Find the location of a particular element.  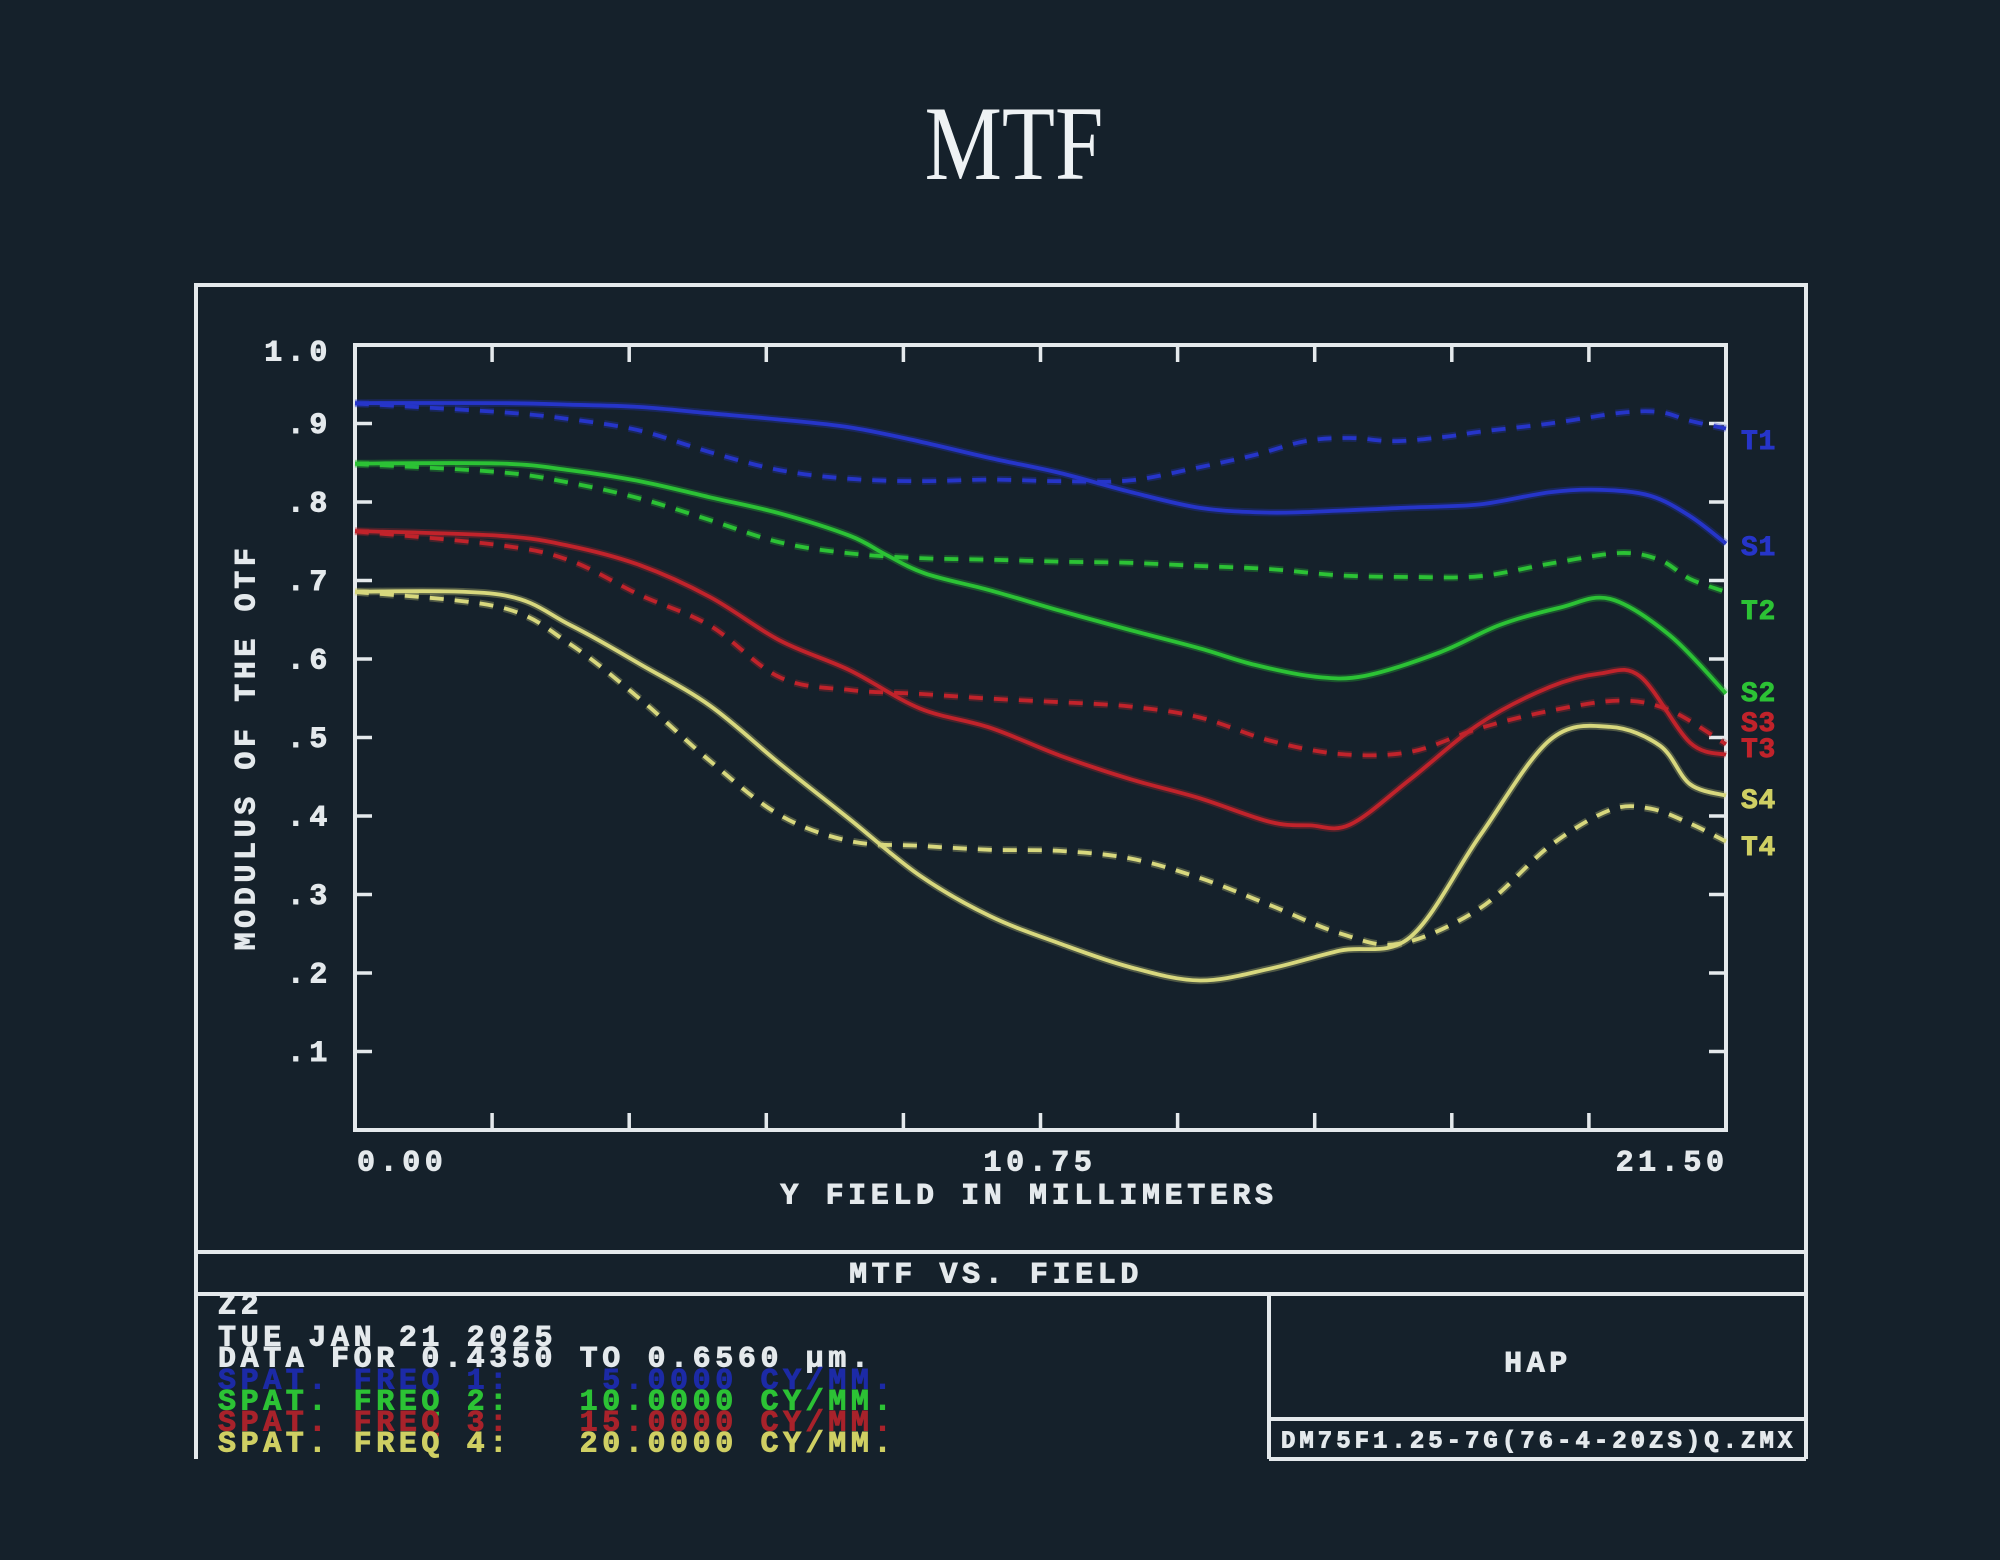

svg-text: 21.50 is located at coordinates (1672, 1164).